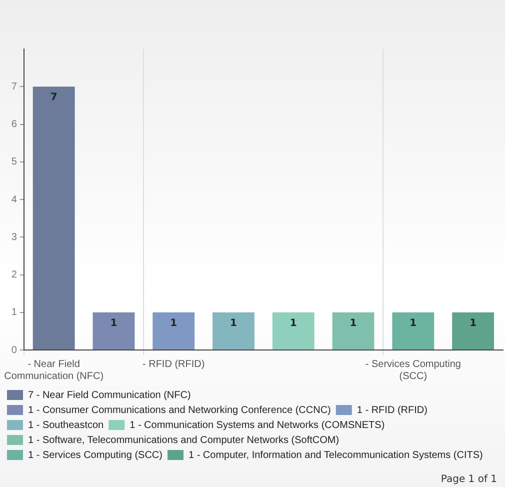 The height and width of the screenshot is (487, 505). Describe the element at coordinates (109, 395) in the screenshot. I see `legend-label: 7 - Near Field Communication (NFC)` at that location.